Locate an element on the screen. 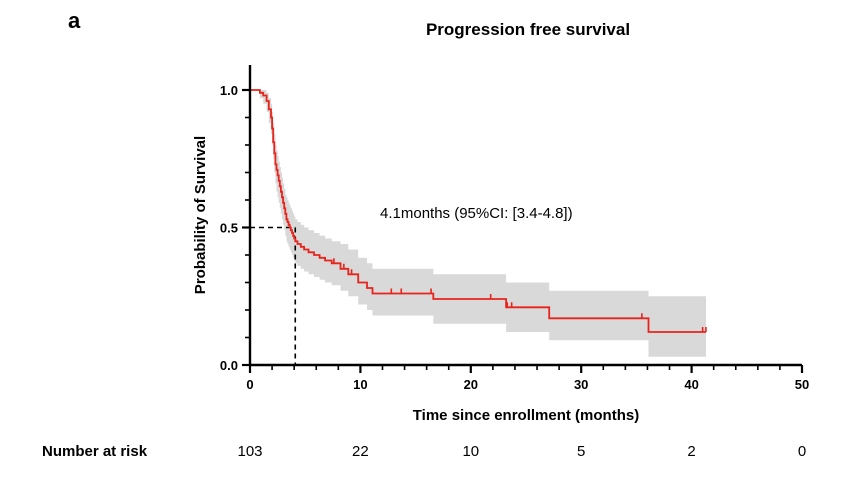 The height and width of the screenshot is (479, 850). x-tick-label: 50 is located at coordinates (802, 384).